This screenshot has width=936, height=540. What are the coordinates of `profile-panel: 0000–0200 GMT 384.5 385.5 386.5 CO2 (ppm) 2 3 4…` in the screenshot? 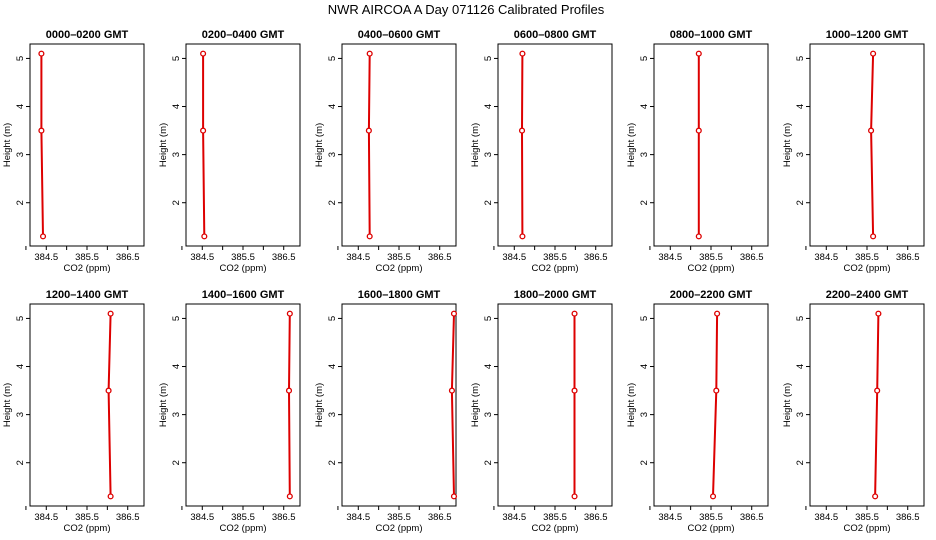 It's located at (73, 151).